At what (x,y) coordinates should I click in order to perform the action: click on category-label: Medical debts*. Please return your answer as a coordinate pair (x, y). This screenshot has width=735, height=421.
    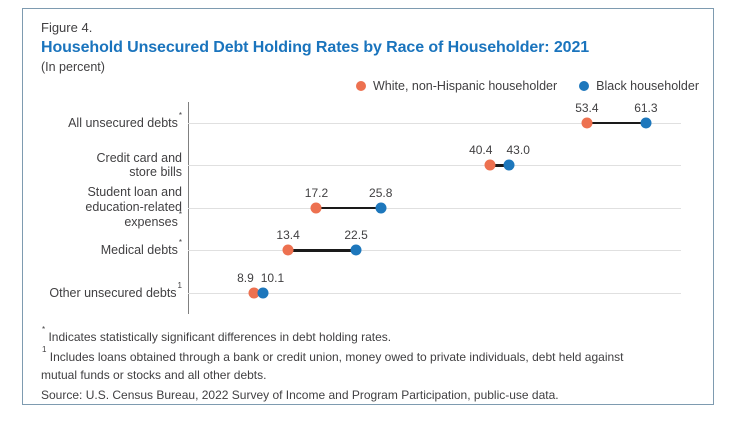
    Looking at the image, I should click on (141, 248).